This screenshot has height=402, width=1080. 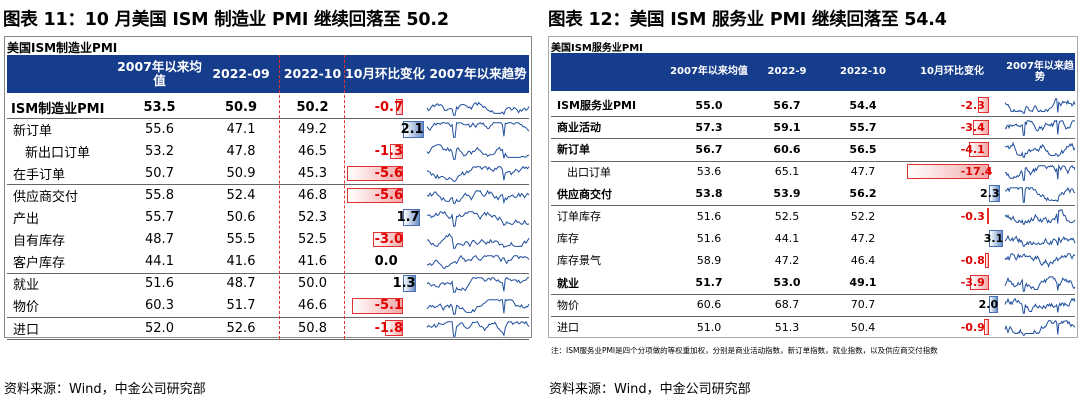 What do you see at coordinates (159, 306) in the screenshot?
I see `cell-avg: 60.3` at bounding box center [159, 306].